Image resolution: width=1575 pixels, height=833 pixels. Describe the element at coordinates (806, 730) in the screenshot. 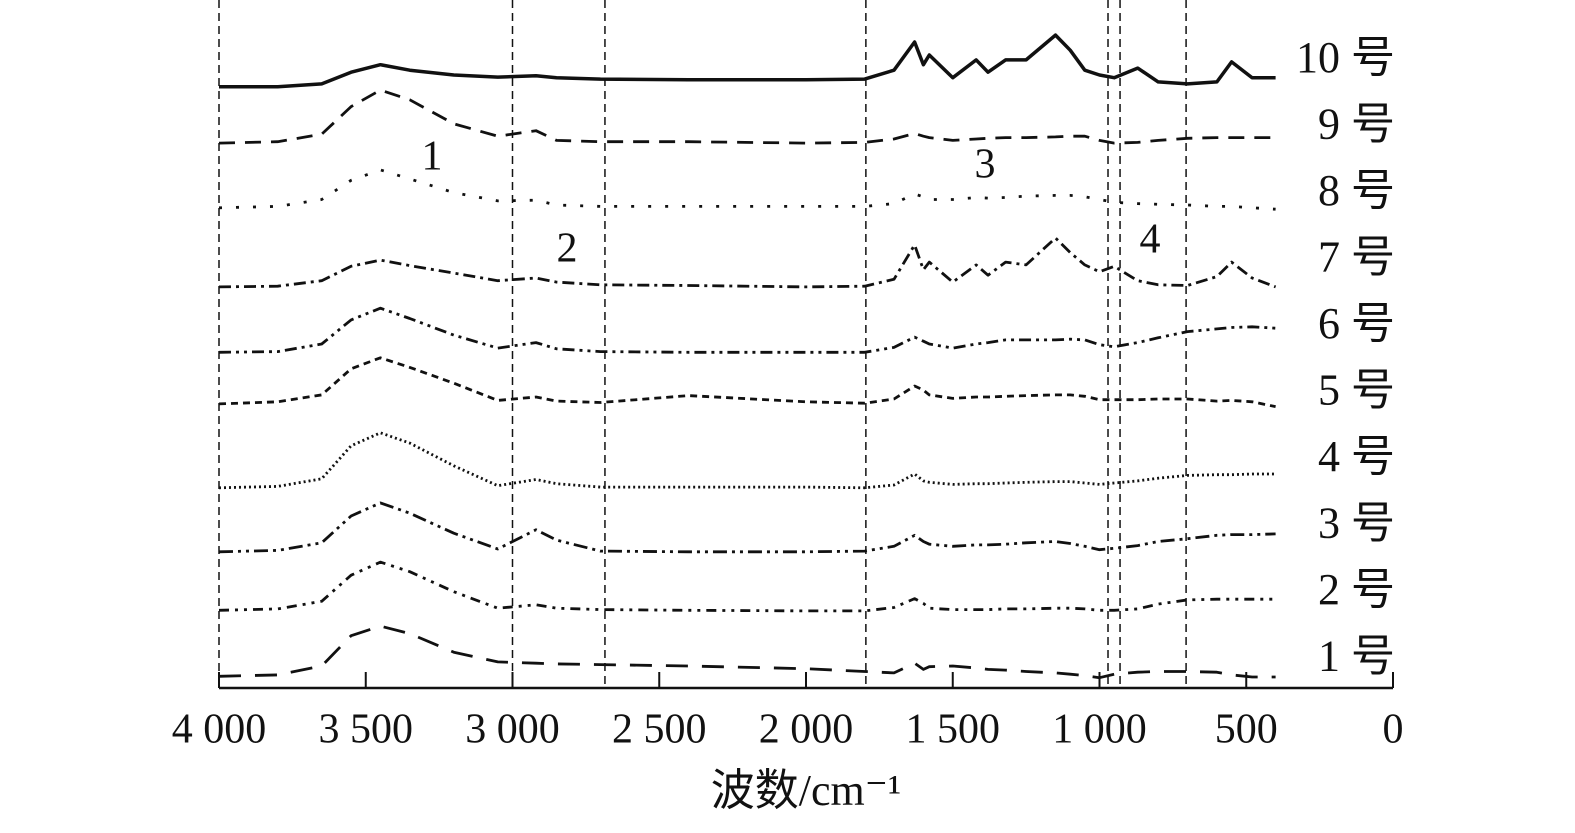

I see `x-tick-label: 2 000` at that location.